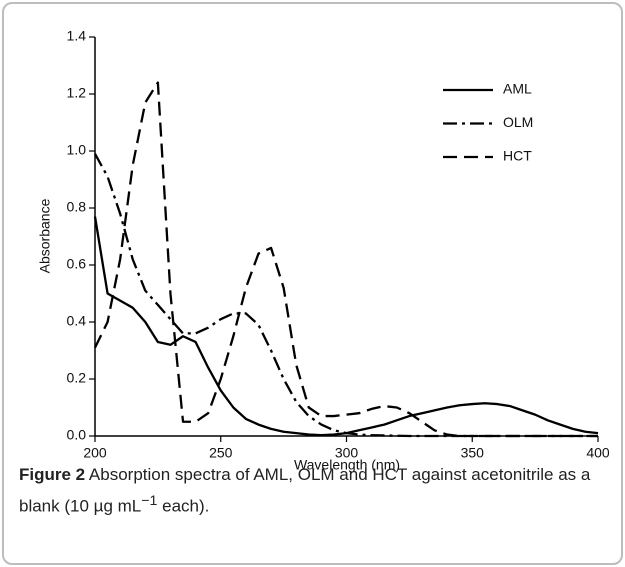 The width and height of the screenshot is (625, 567). What do you see at coordinates (77, 93) in the screenshot?
I see `y-tick-label: 1.2` at bounding box center [77, 93].